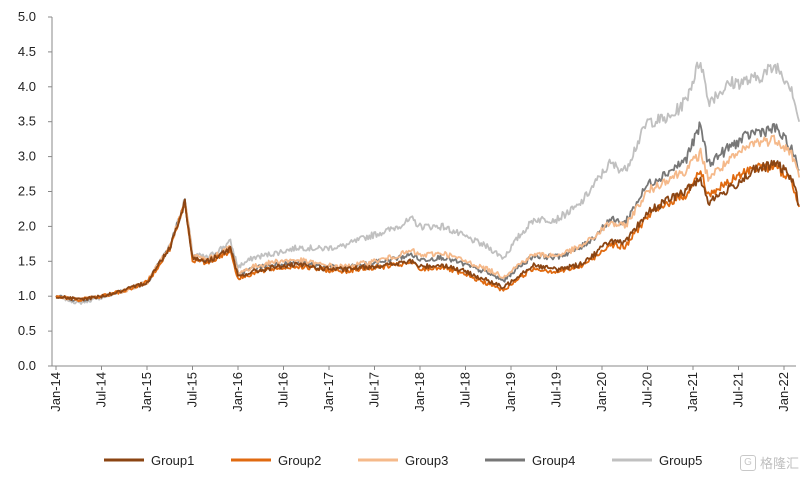 This screenshot has width=807, height=478. Describe the element at coordinates (601, 392) in the screenshot. I see `x-tick-label: Jan-20` at that location.